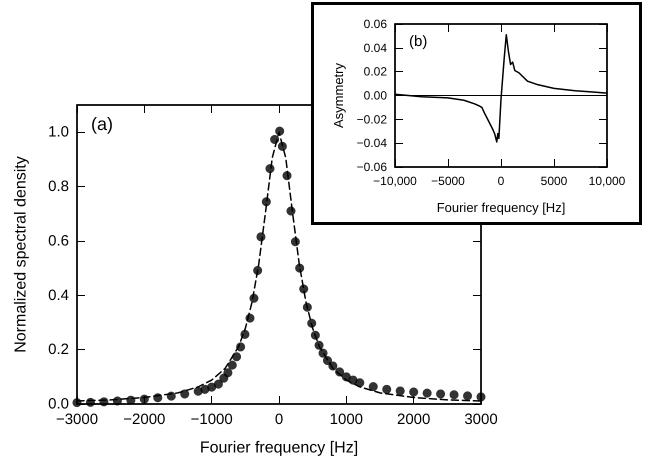  What do you see at coordinates (376, 71) in the screenshot?
I see `y-tick-label: 0.02` at bounding box center [376, 71].